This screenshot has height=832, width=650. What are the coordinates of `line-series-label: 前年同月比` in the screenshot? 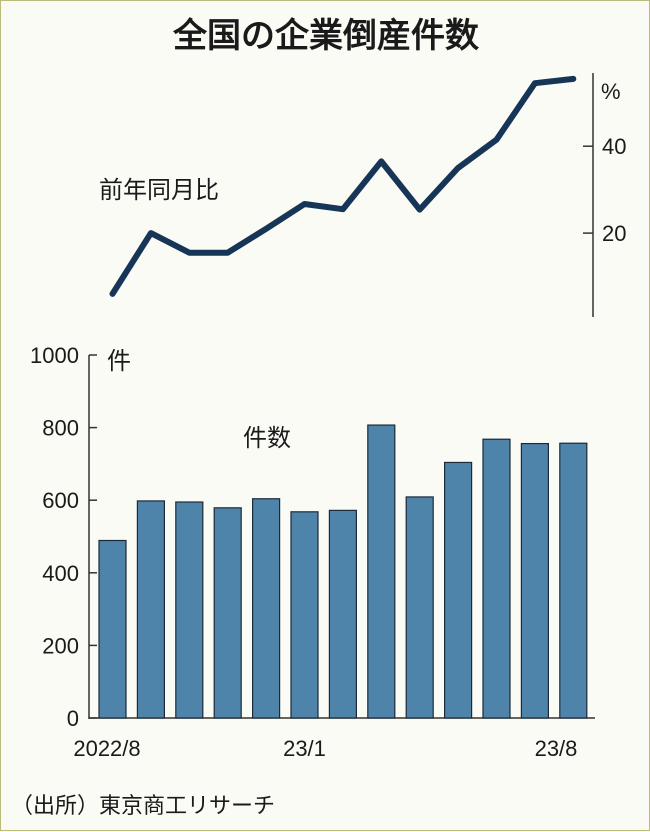 It's located at (159, 190).